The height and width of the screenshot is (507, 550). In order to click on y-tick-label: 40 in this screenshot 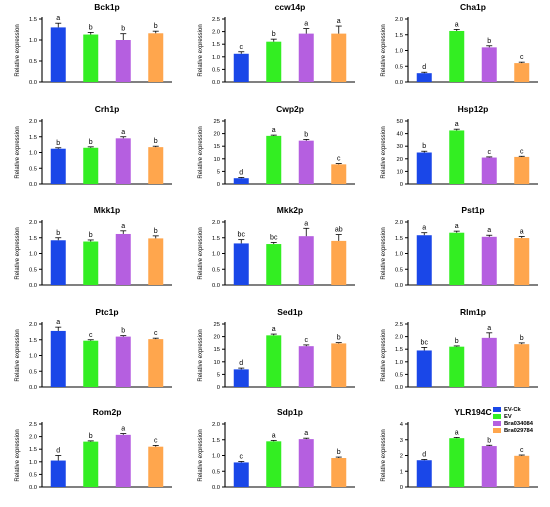, I will do `click(400, 135)`.